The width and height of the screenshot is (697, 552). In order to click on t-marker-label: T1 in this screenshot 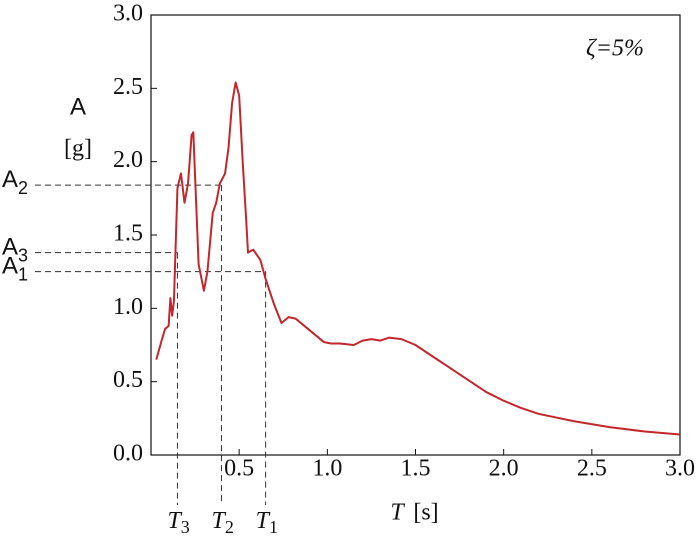, I will do `click(267, 523)`.